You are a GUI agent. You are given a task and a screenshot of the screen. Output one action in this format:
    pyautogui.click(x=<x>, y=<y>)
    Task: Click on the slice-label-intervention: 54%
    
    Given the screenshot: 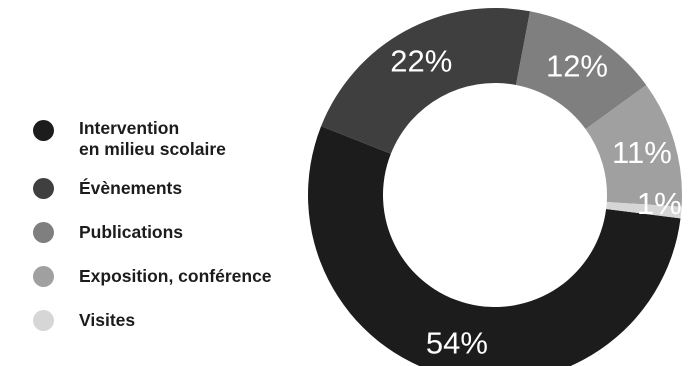 What is the action you would take?
    pyautogui.click(x=457, y=343)
    